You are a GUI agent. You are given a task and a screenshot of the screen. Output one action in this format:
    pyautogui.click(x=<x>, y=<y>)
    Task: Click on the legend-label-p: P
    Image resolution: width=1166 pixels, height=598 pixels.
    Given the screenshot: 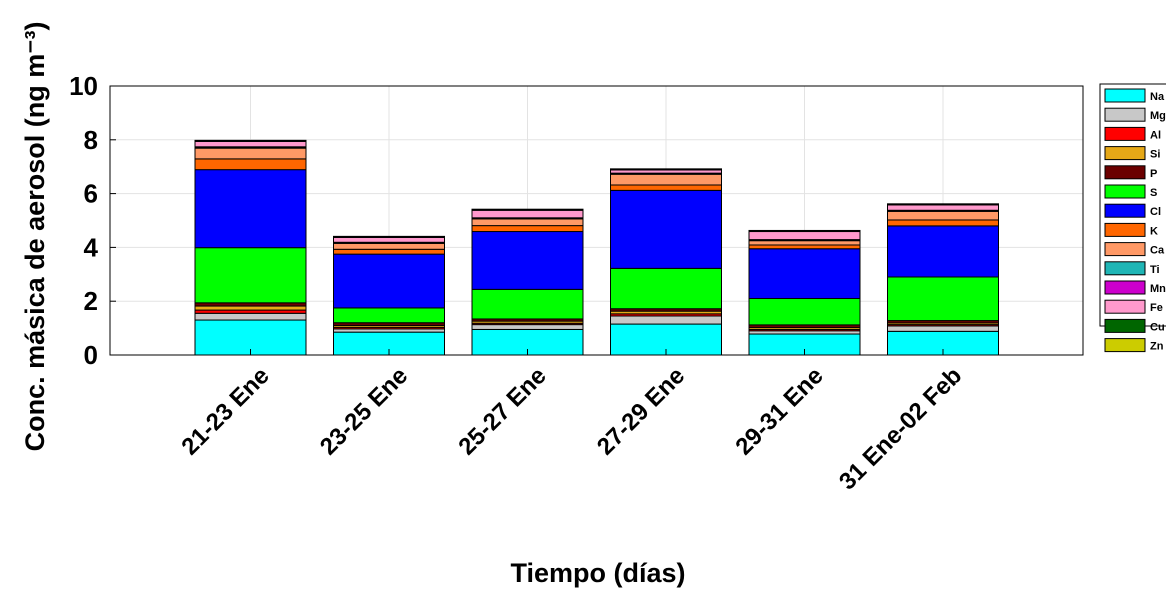 What is the action you would take?
    pyautogui.click(x=1153, y=174)
    